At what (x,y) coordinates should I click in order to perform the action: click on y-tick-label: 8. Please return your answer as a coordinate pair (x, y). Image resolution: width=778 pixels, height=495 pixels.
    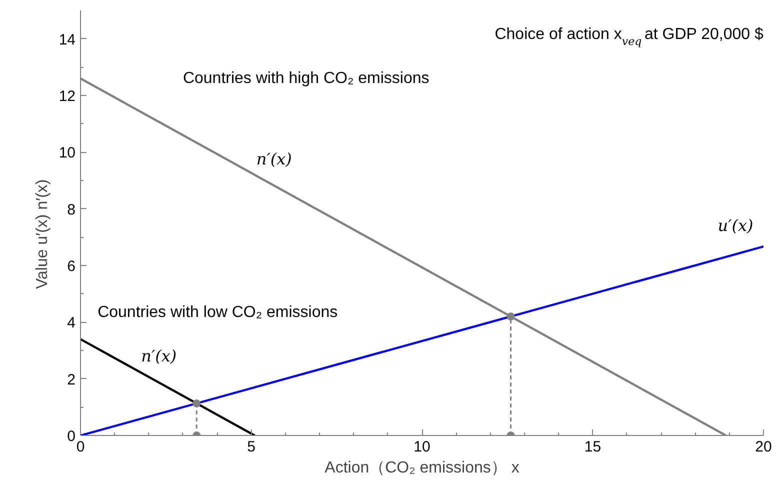
    Looking at the image, I should click on (71, 209).